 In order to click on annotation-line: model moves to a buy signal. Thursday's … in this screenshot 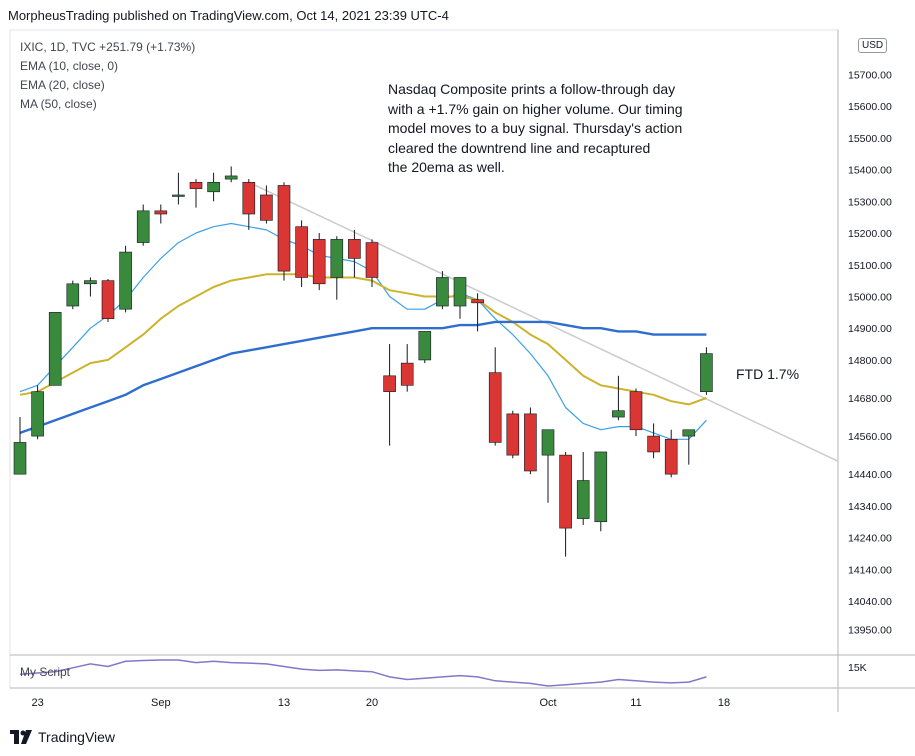, I will do `click(535, 128)`.